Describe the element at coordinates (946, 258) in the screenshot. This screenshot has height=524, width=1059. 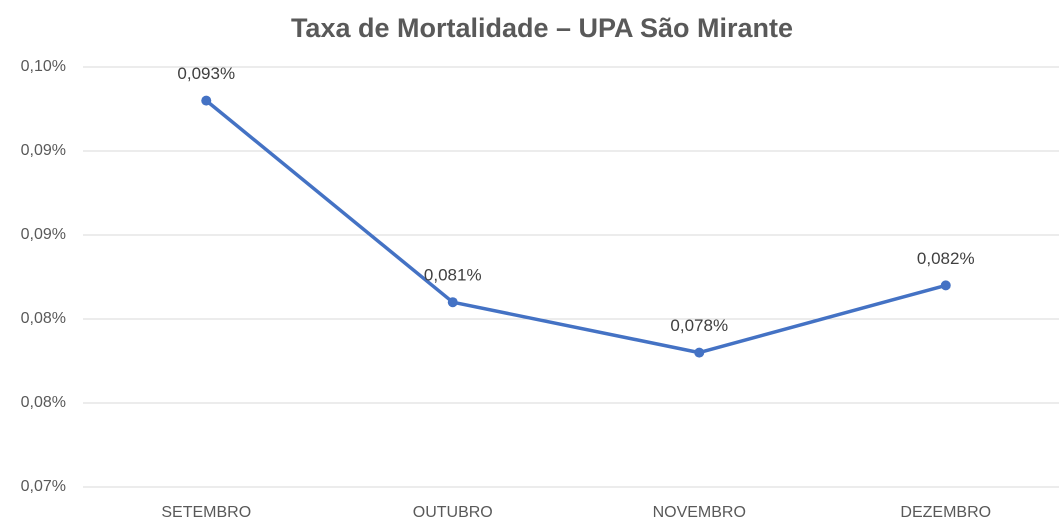
I see `data-label: 0,082%` at that location.